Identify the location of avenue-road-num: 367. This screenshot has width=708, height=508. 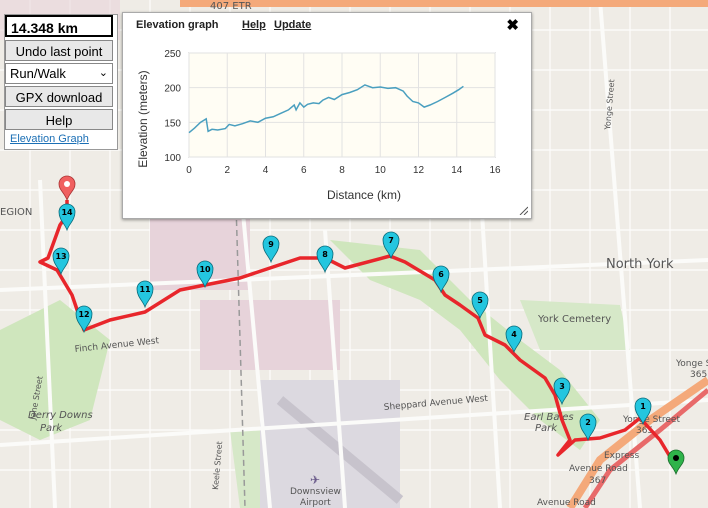
(597, 481).